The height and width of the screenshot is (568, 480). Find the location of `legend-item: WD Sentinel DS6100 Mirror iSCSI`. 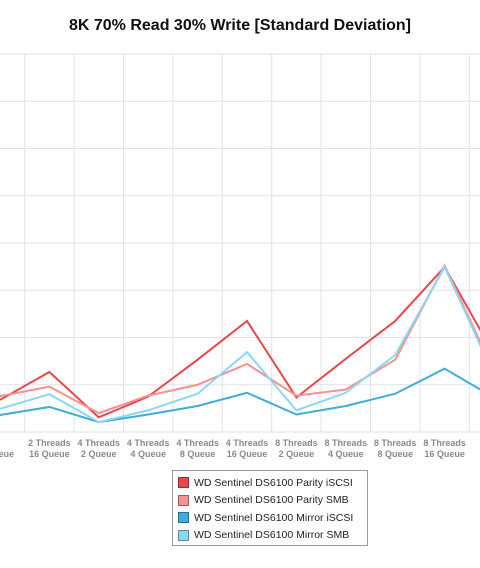

legend-item: WD Sentinel DS6100 Mirror iSCSI is located at coordinates (272, 518).